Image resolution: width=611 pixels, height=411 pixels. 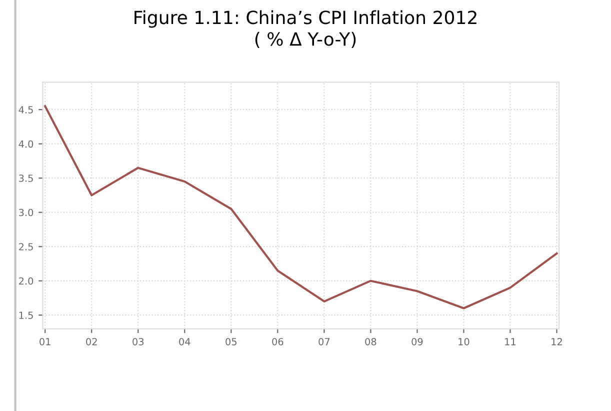 I want to click on y-tick-label: 4.5, so click(x=25, y=110).